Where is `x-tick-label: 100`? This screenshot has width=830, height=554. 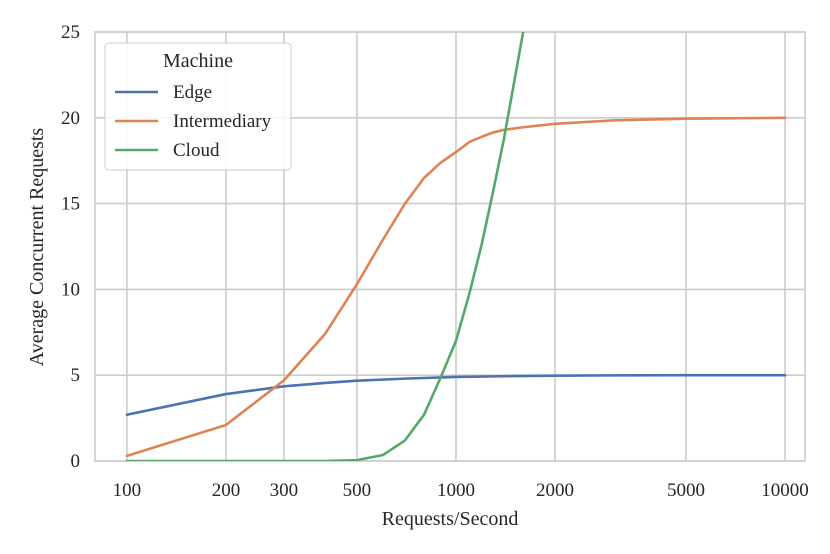
x-tick-label: 100 is located at coordinates (127, 490).